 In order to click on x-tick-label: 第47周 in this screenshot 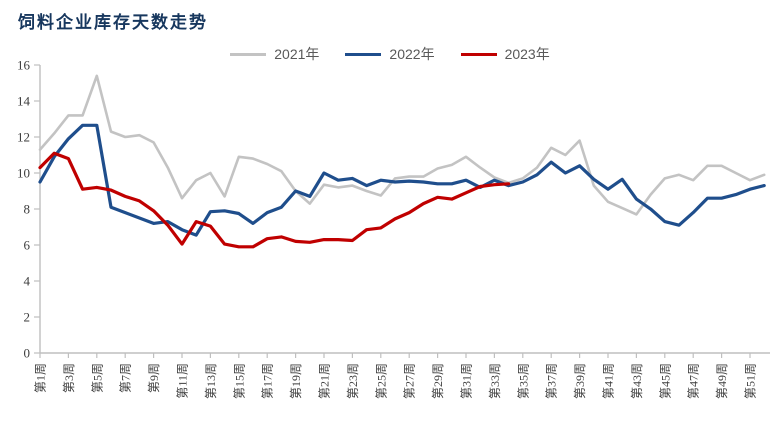, I will do `click(694, 381)`.